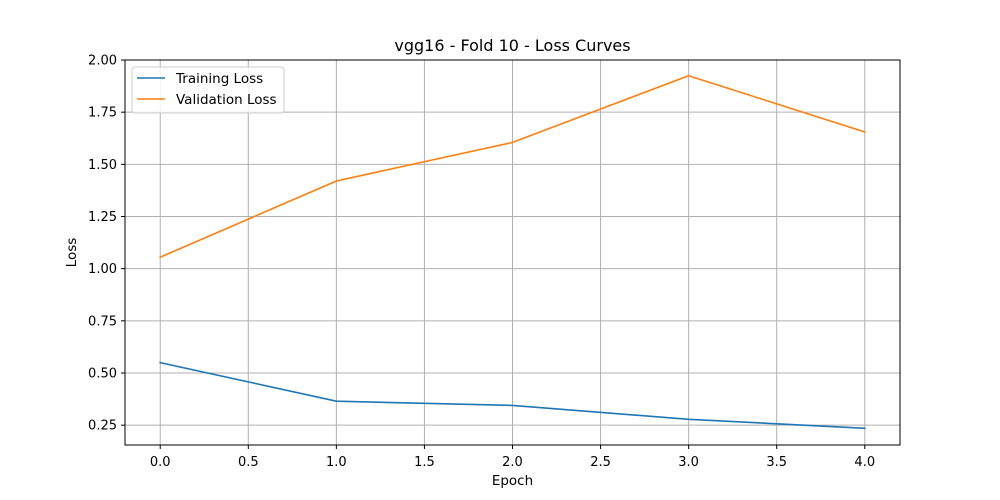  I want to click on x-tick-label: 0.5, so click(248, 462).